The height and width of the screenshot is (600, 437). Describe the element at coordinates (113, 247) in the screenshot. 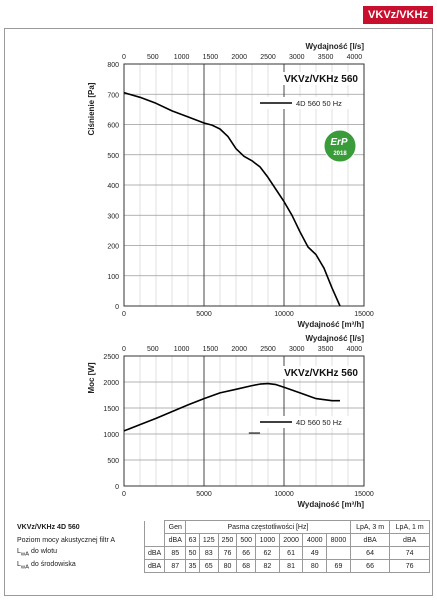

I see `y-tick-label: 200` at that location.